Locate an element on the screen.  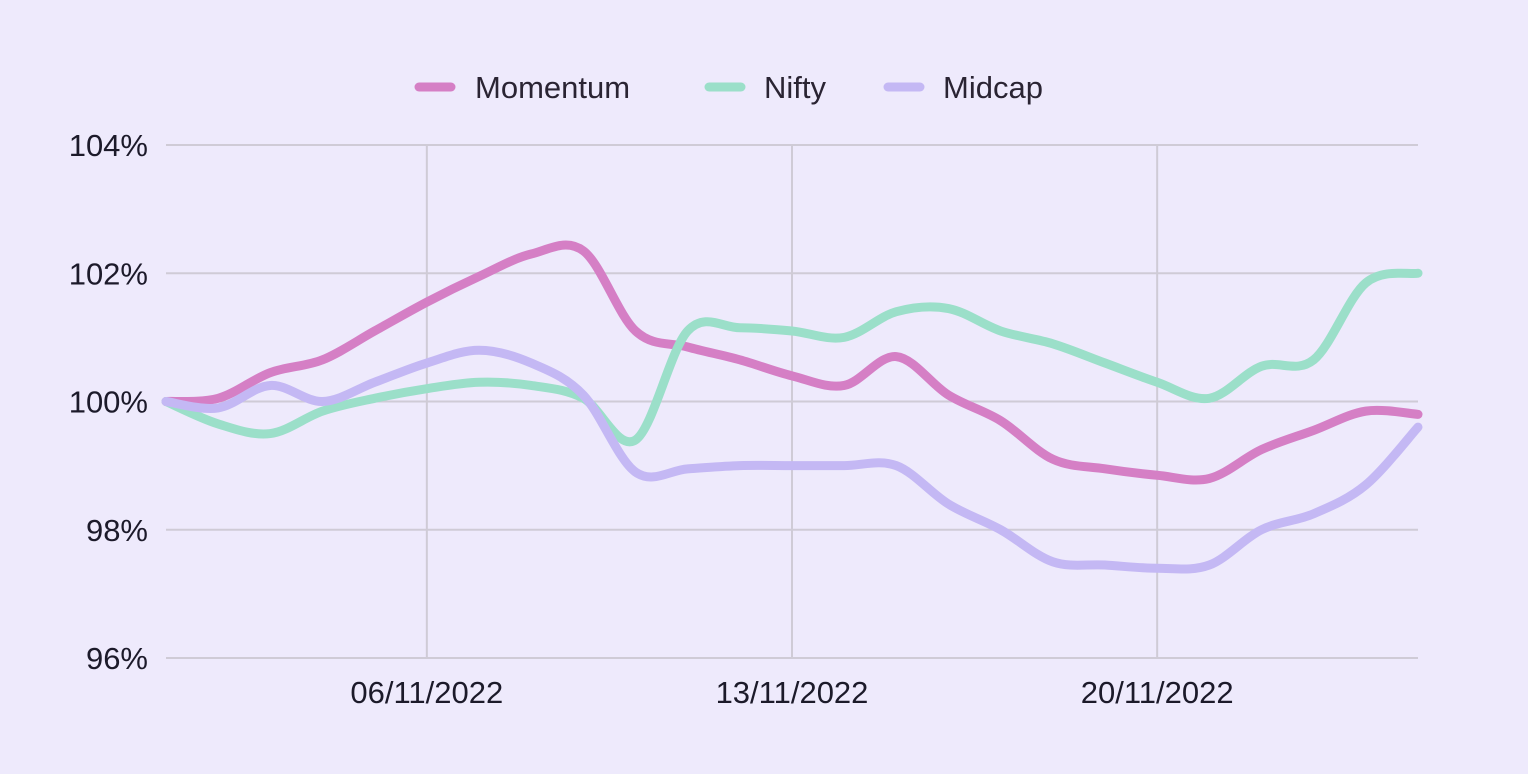
x-tick-label: 13/11/2022 is located at coordinates (792, 692).